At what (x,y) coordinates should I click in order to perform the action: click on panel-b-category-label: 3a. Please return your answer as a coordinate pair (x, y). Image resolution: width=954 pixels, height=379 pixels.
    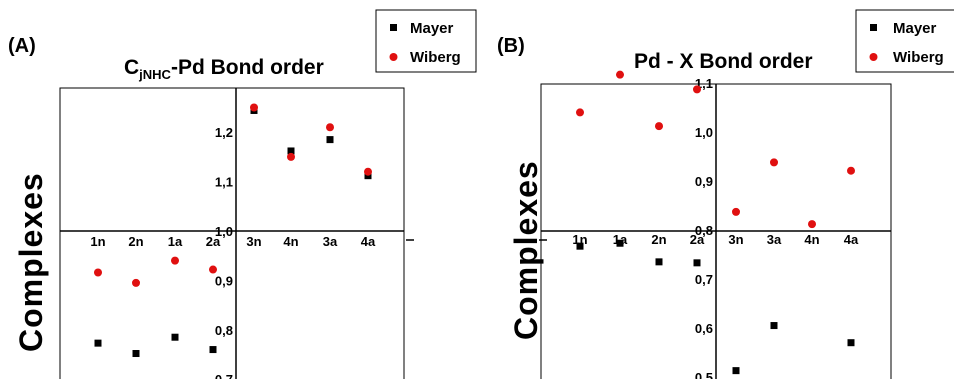
    Looking at the image, I should click on (774, 239).